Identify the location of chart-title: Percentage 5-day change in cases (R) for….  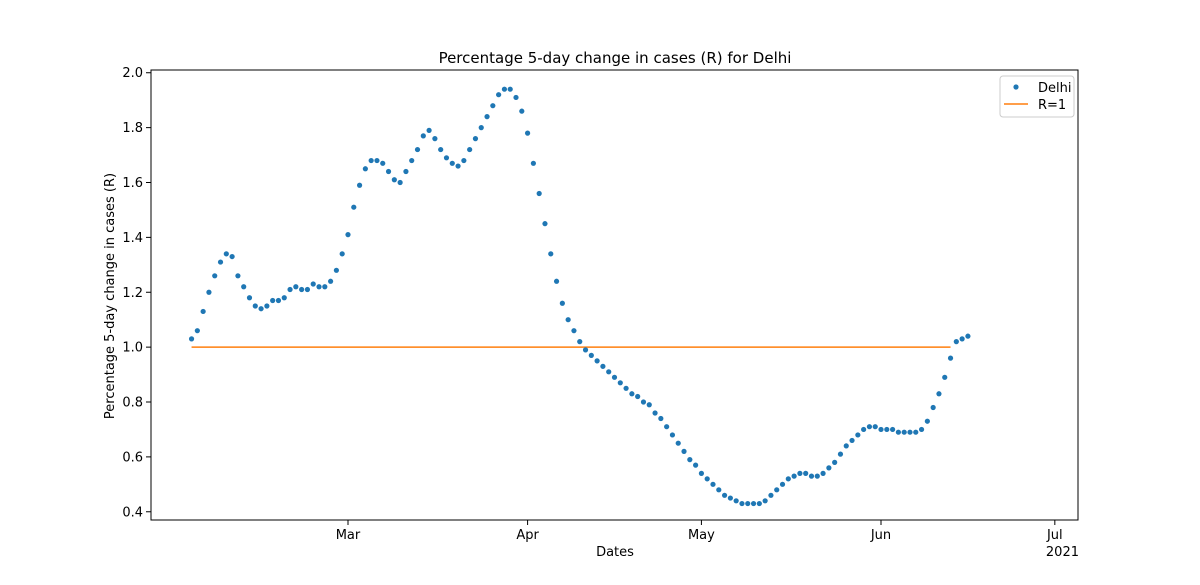
(615, 58).